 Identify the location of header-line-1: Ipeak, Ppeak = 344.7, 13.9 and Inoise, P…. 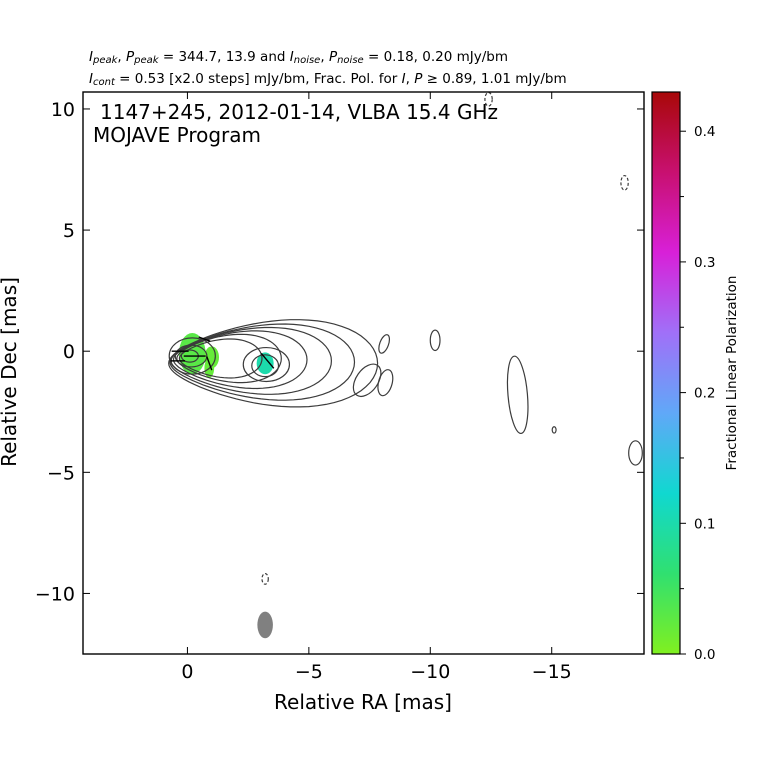
(298, 57).